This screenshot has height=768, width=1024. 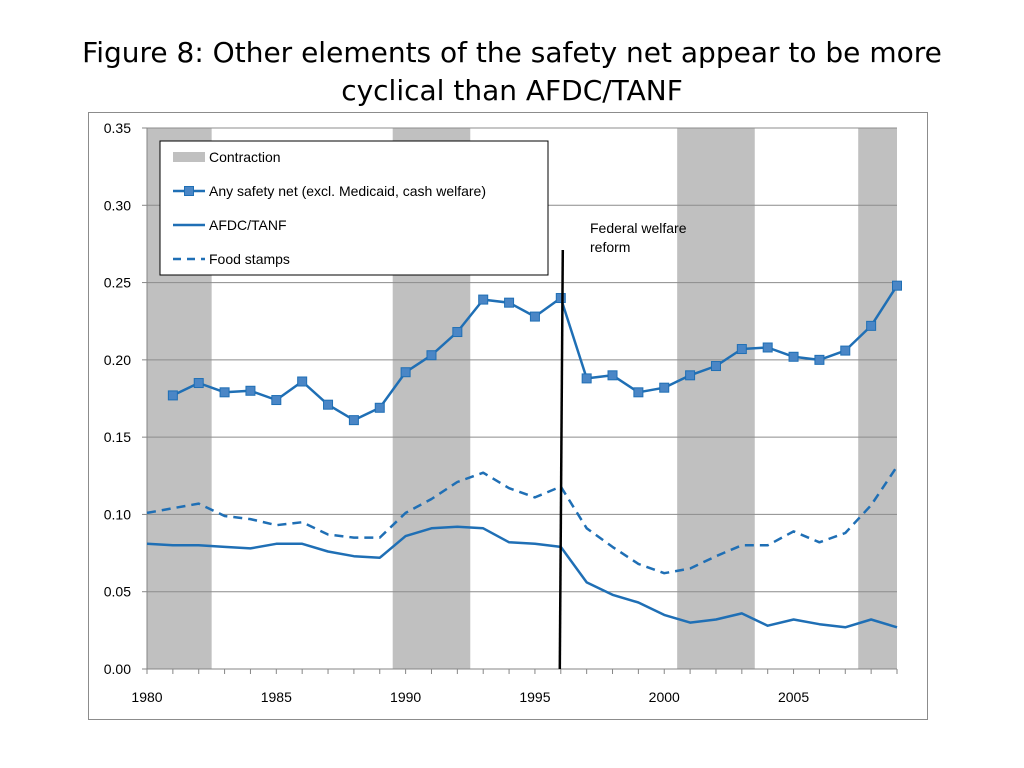 I want to click on welfare-reform-line, so click(x=561, y=459).